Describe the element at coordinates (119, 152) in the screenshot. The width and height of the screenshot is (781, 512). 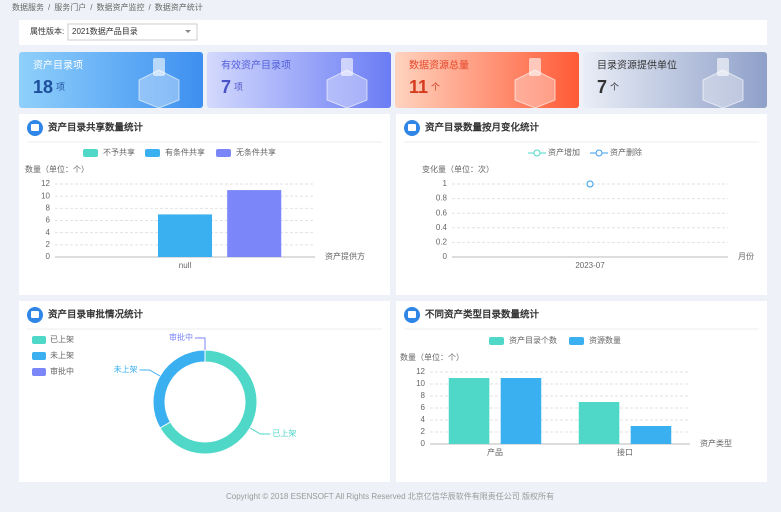
I see `legend-label: 不予共享` at that location.